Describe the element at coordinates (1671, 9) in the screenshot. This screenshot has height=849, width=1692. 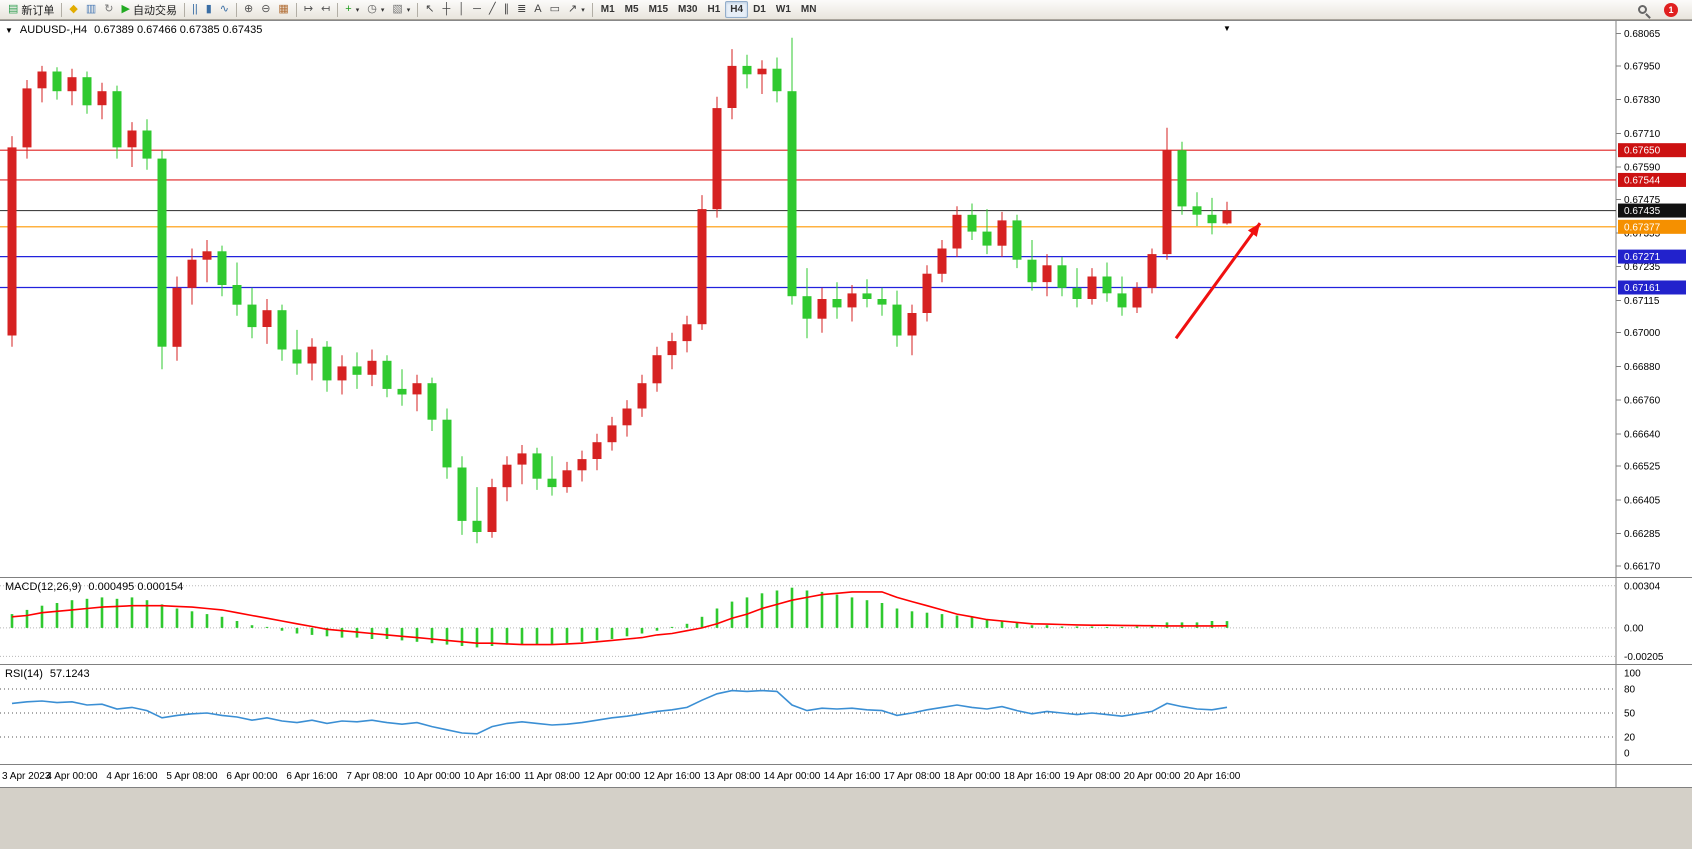
I see `notification-button: 1` at that location.